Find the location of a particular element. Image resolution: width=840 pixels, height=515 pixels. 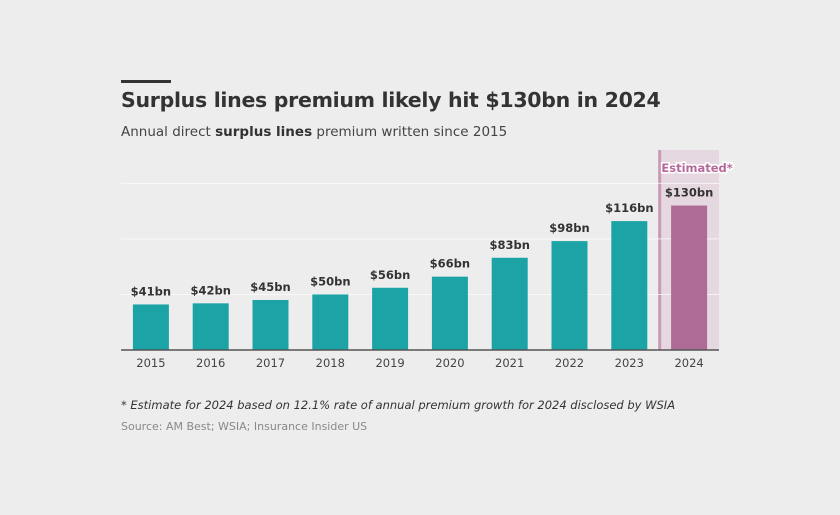

data-label-2022: $98bn is located at coordinates (569, 228).